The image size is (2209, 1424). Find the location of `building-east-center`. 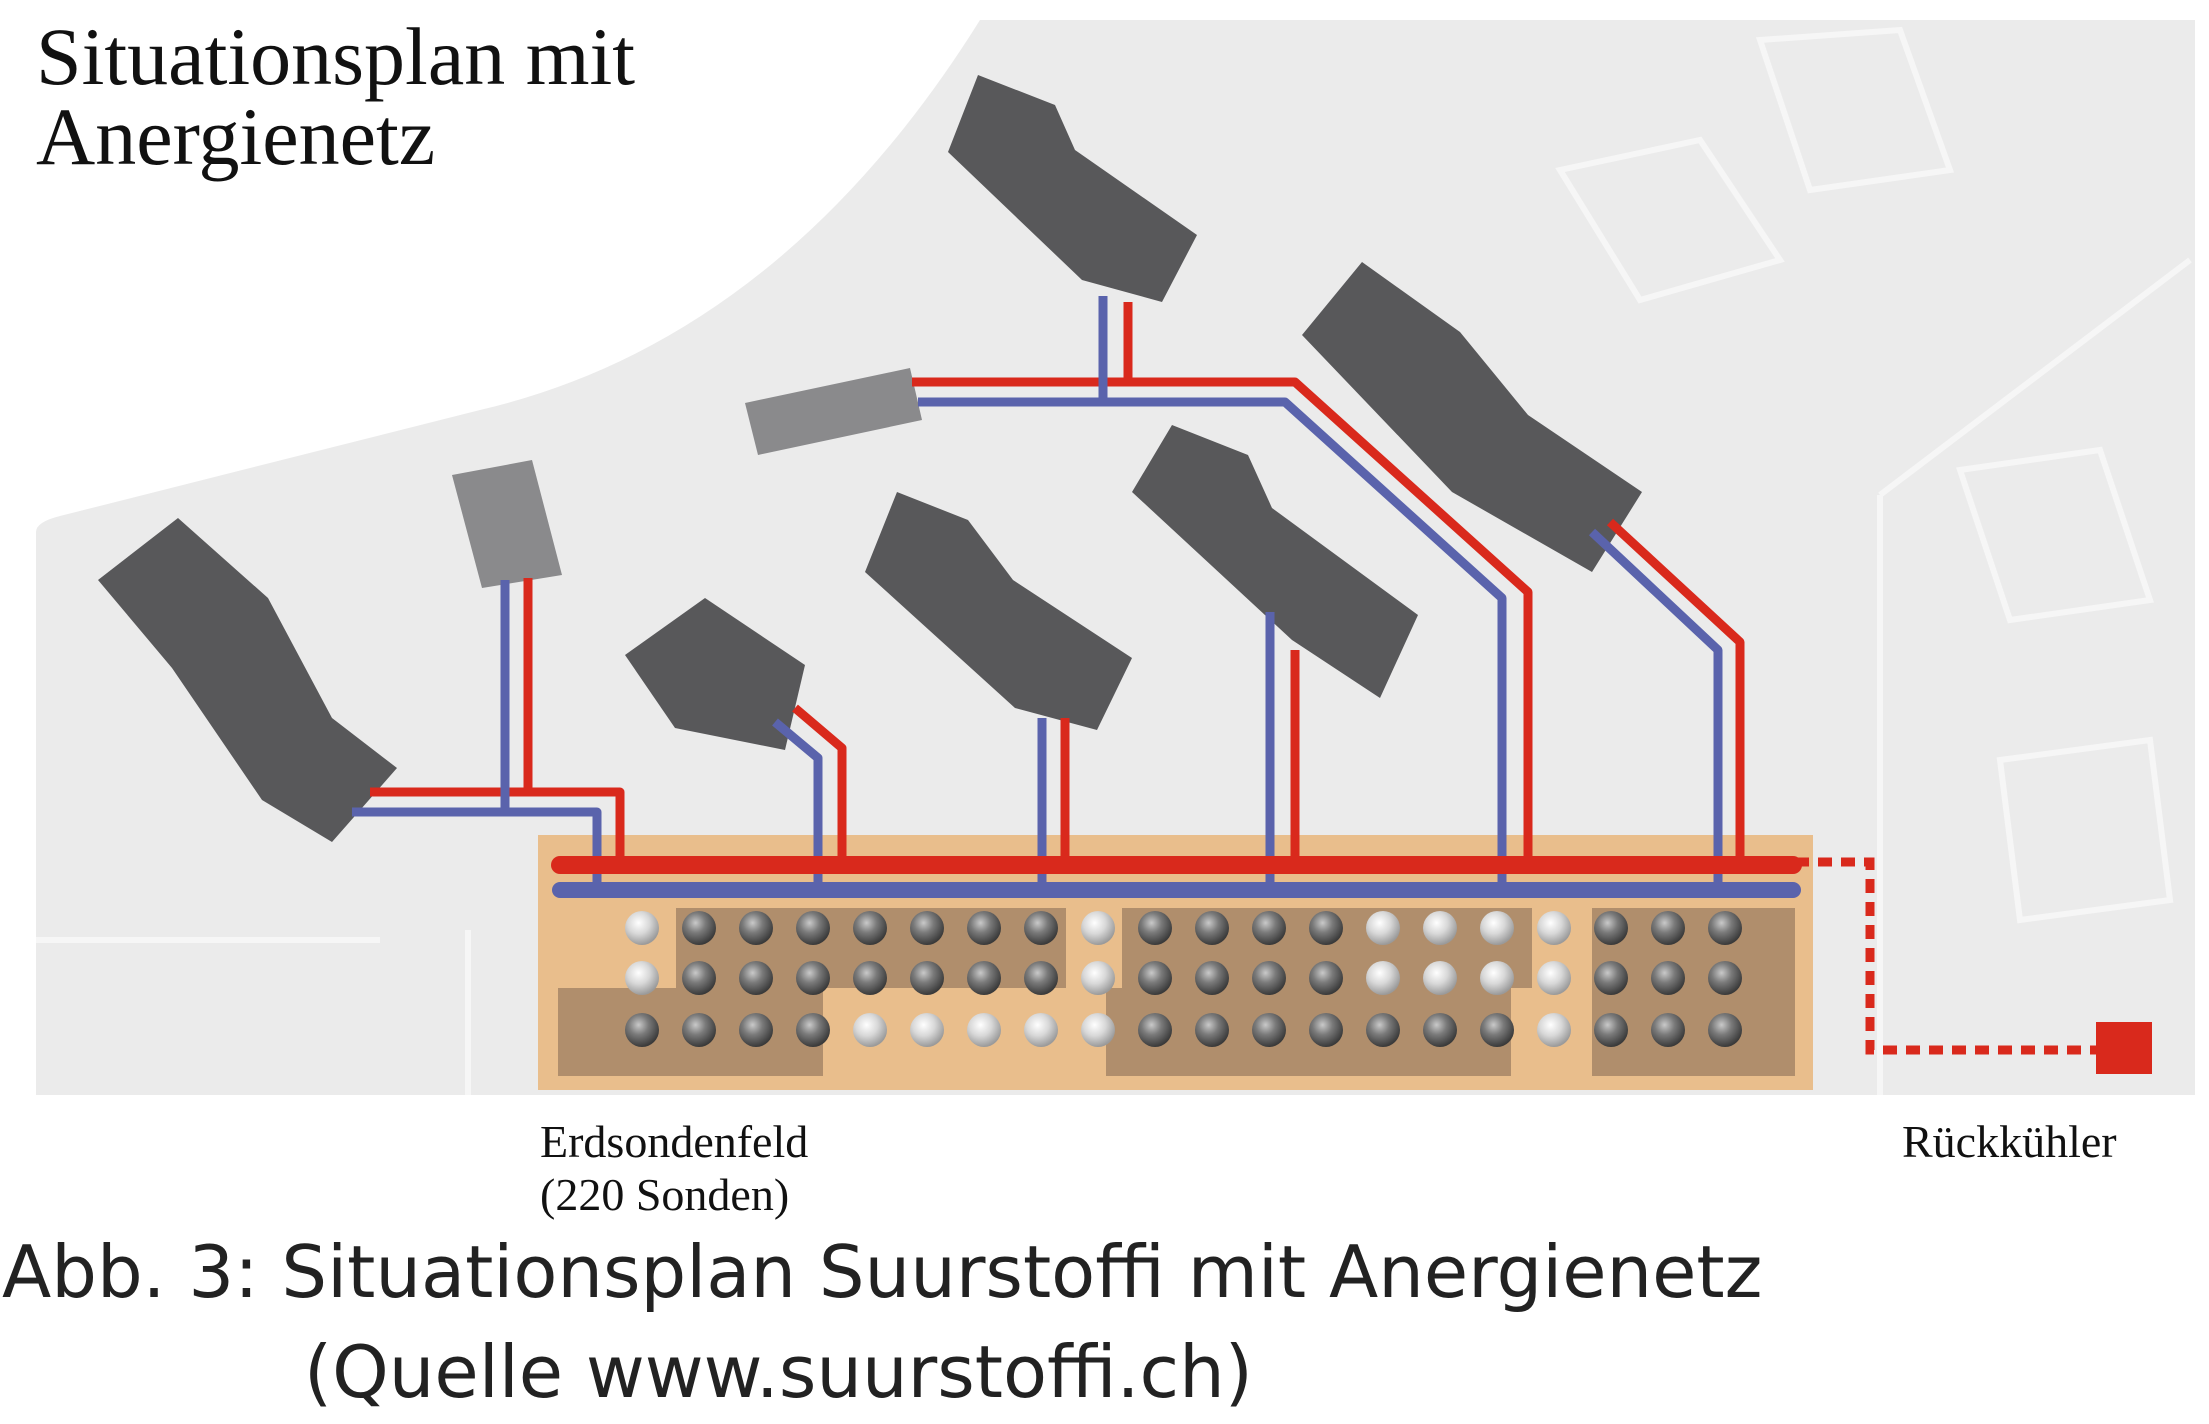

building-east-center is located at coordinates (1275, 561).